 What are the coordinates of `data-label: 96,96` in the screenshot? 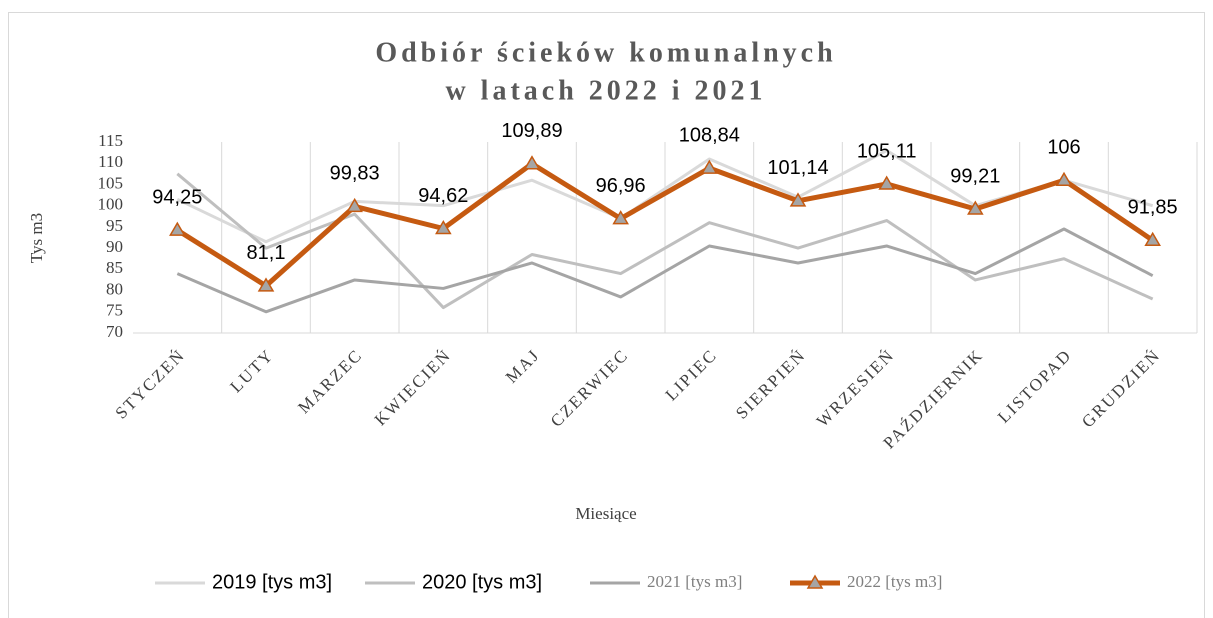 It's located at (621, 186).